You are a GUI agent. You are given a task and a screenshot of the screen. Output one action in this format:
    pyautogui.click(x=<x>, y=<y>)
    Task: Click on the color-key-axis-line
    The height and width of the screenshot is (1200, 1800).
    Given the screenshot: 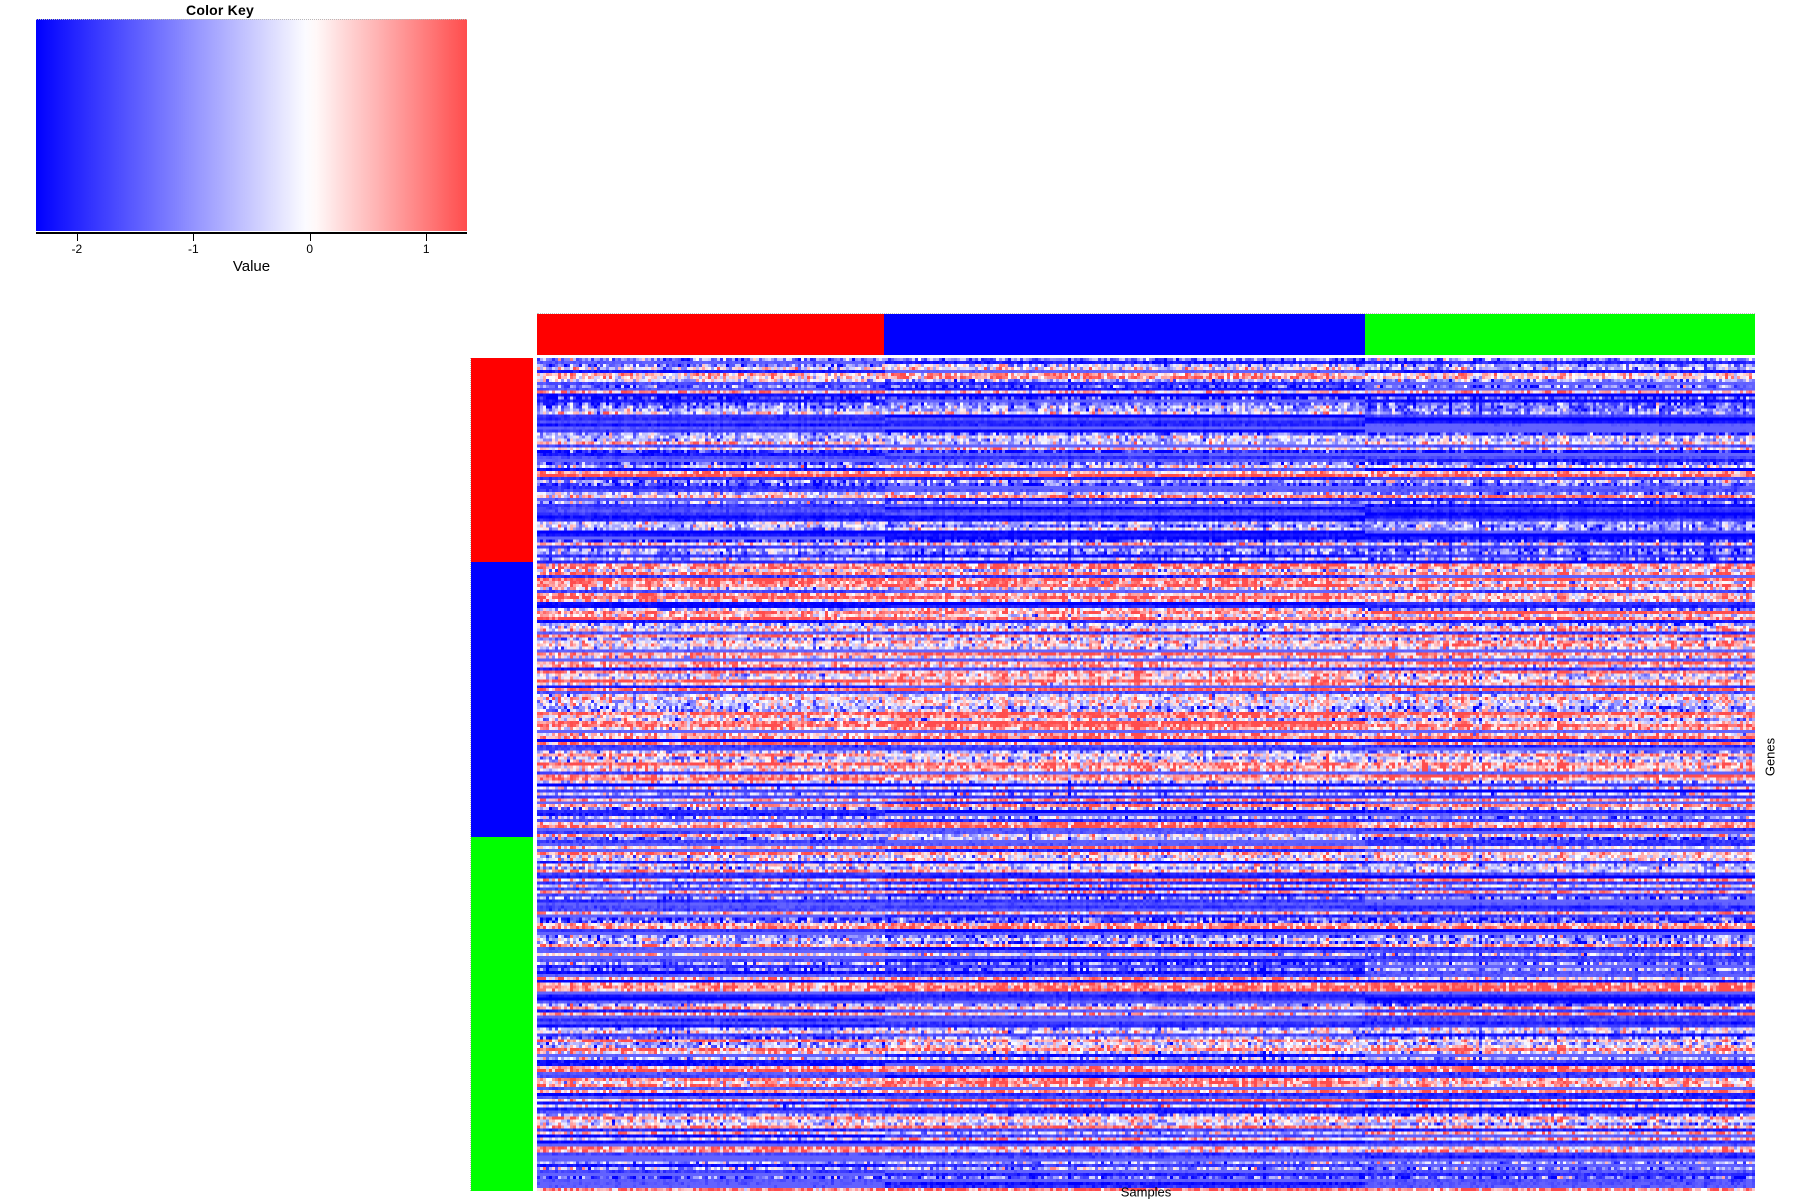 What is the action you would take?
    pyautogui.click(x=251, y=233)
    